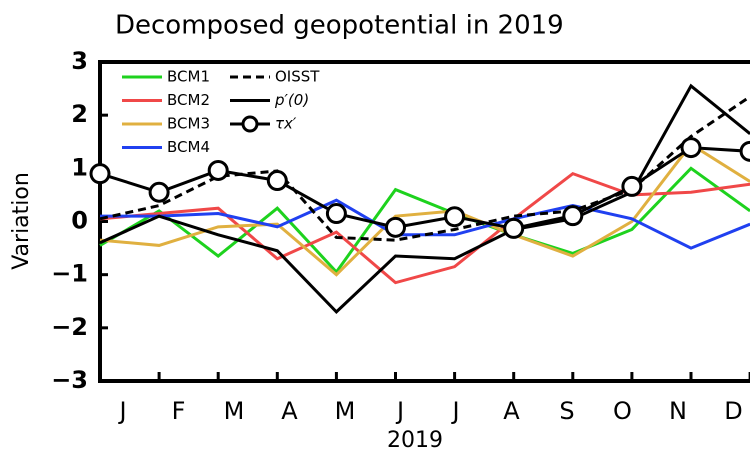  I want to click on x-tick-label: F, so click(179, 411).